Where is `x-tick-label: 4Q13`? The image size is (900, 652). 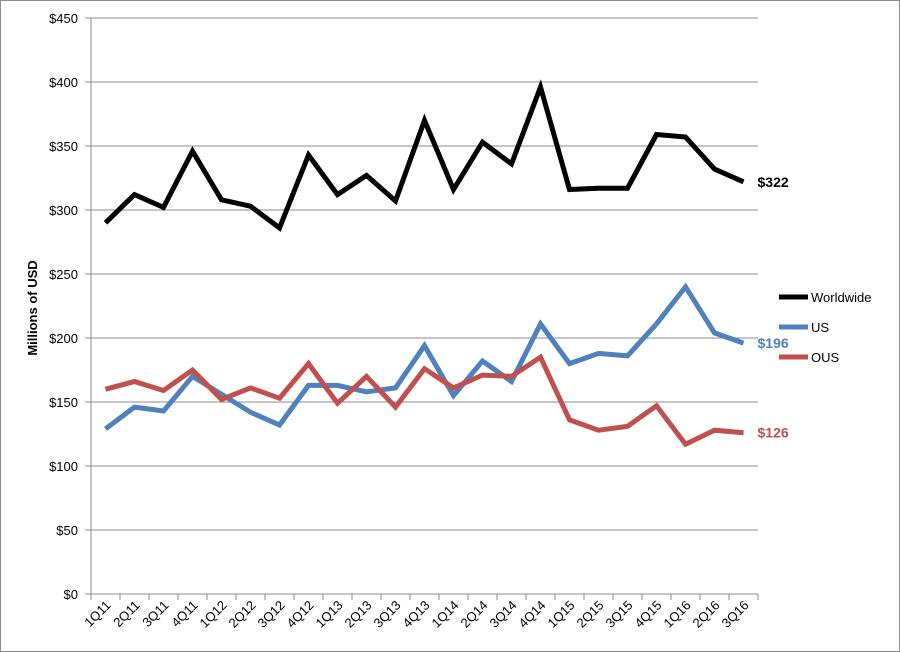 x-tick-label: 4Q13 is located at coordinates (416, 614).